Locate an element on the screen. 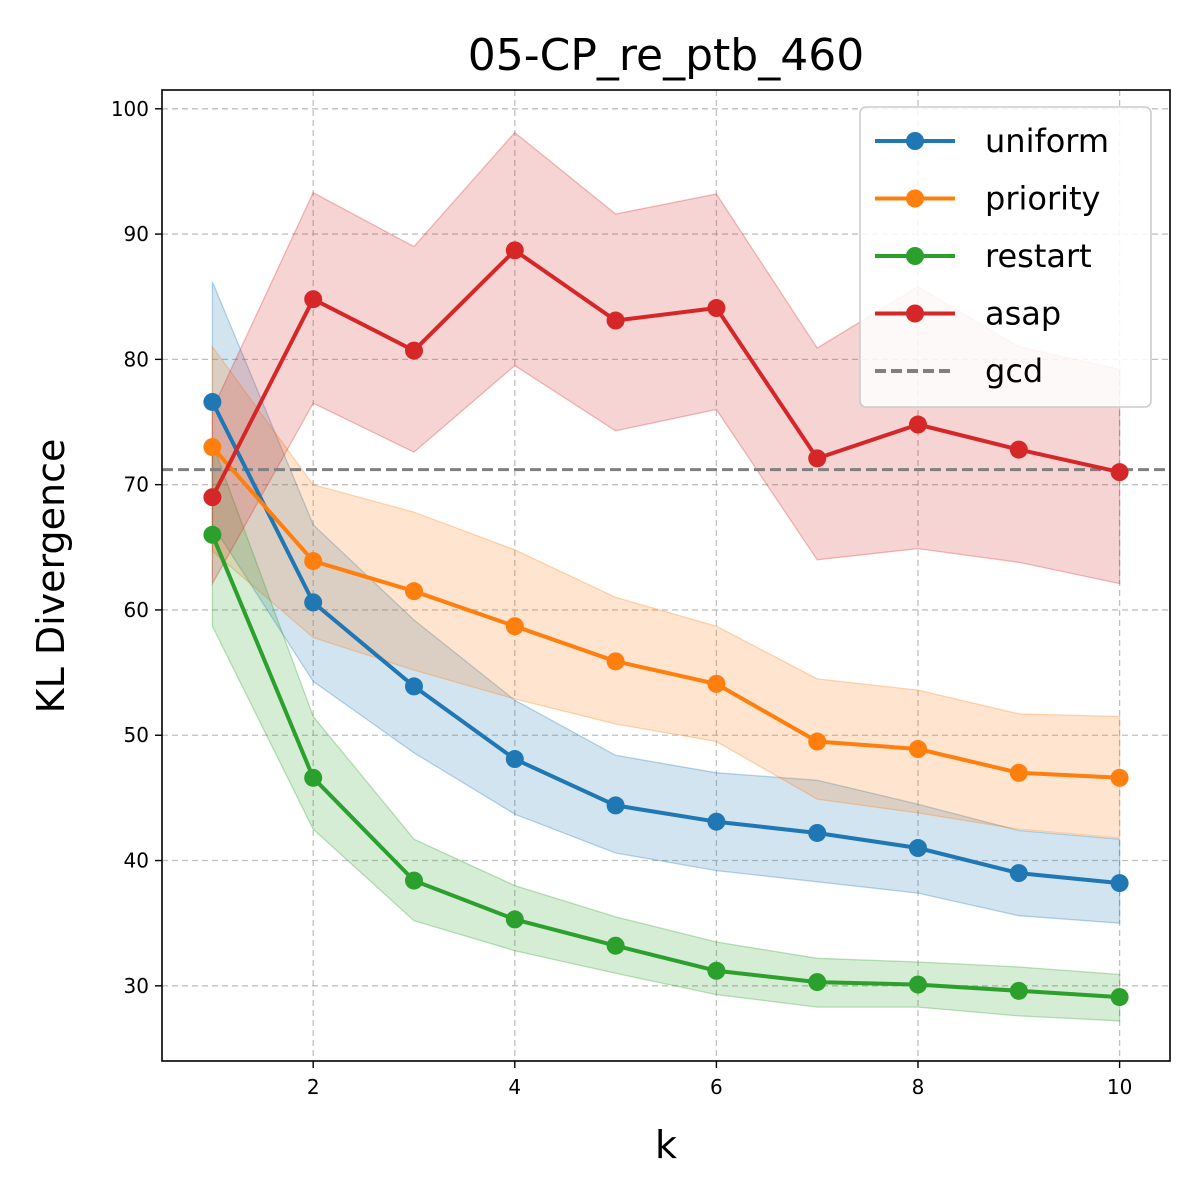 The width and height of the screenshot is (1200, 1200). x-axis-label: k is located at coordinates (666, 1145).